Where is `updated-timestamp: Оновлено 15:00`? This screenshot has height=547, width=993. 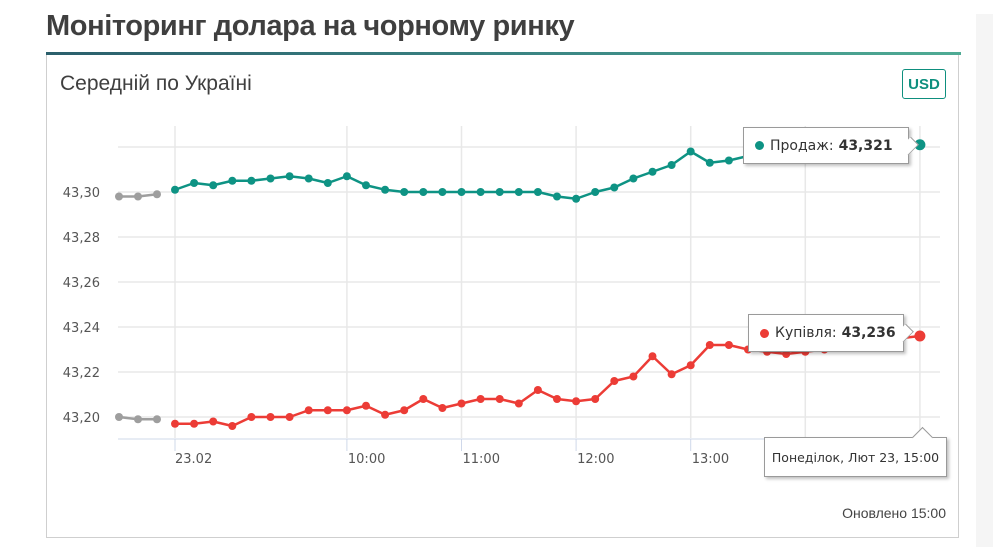
updated-timestamp: Оновлено 15:00 is located at coordinates (894, 513).